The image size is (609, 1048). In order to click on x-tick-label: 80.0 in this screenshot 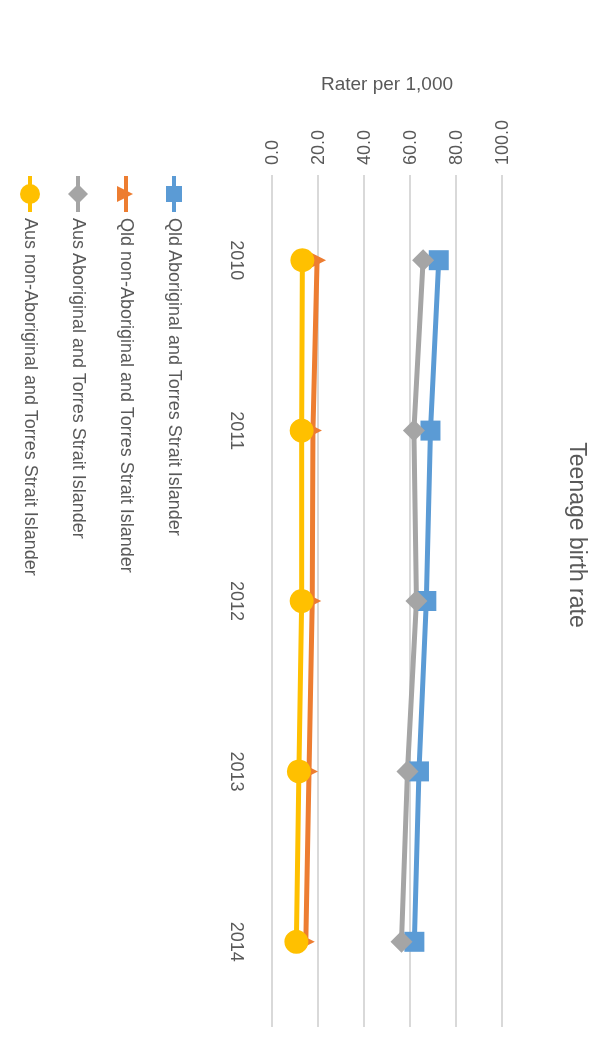, I will do `click(456, 147)`.